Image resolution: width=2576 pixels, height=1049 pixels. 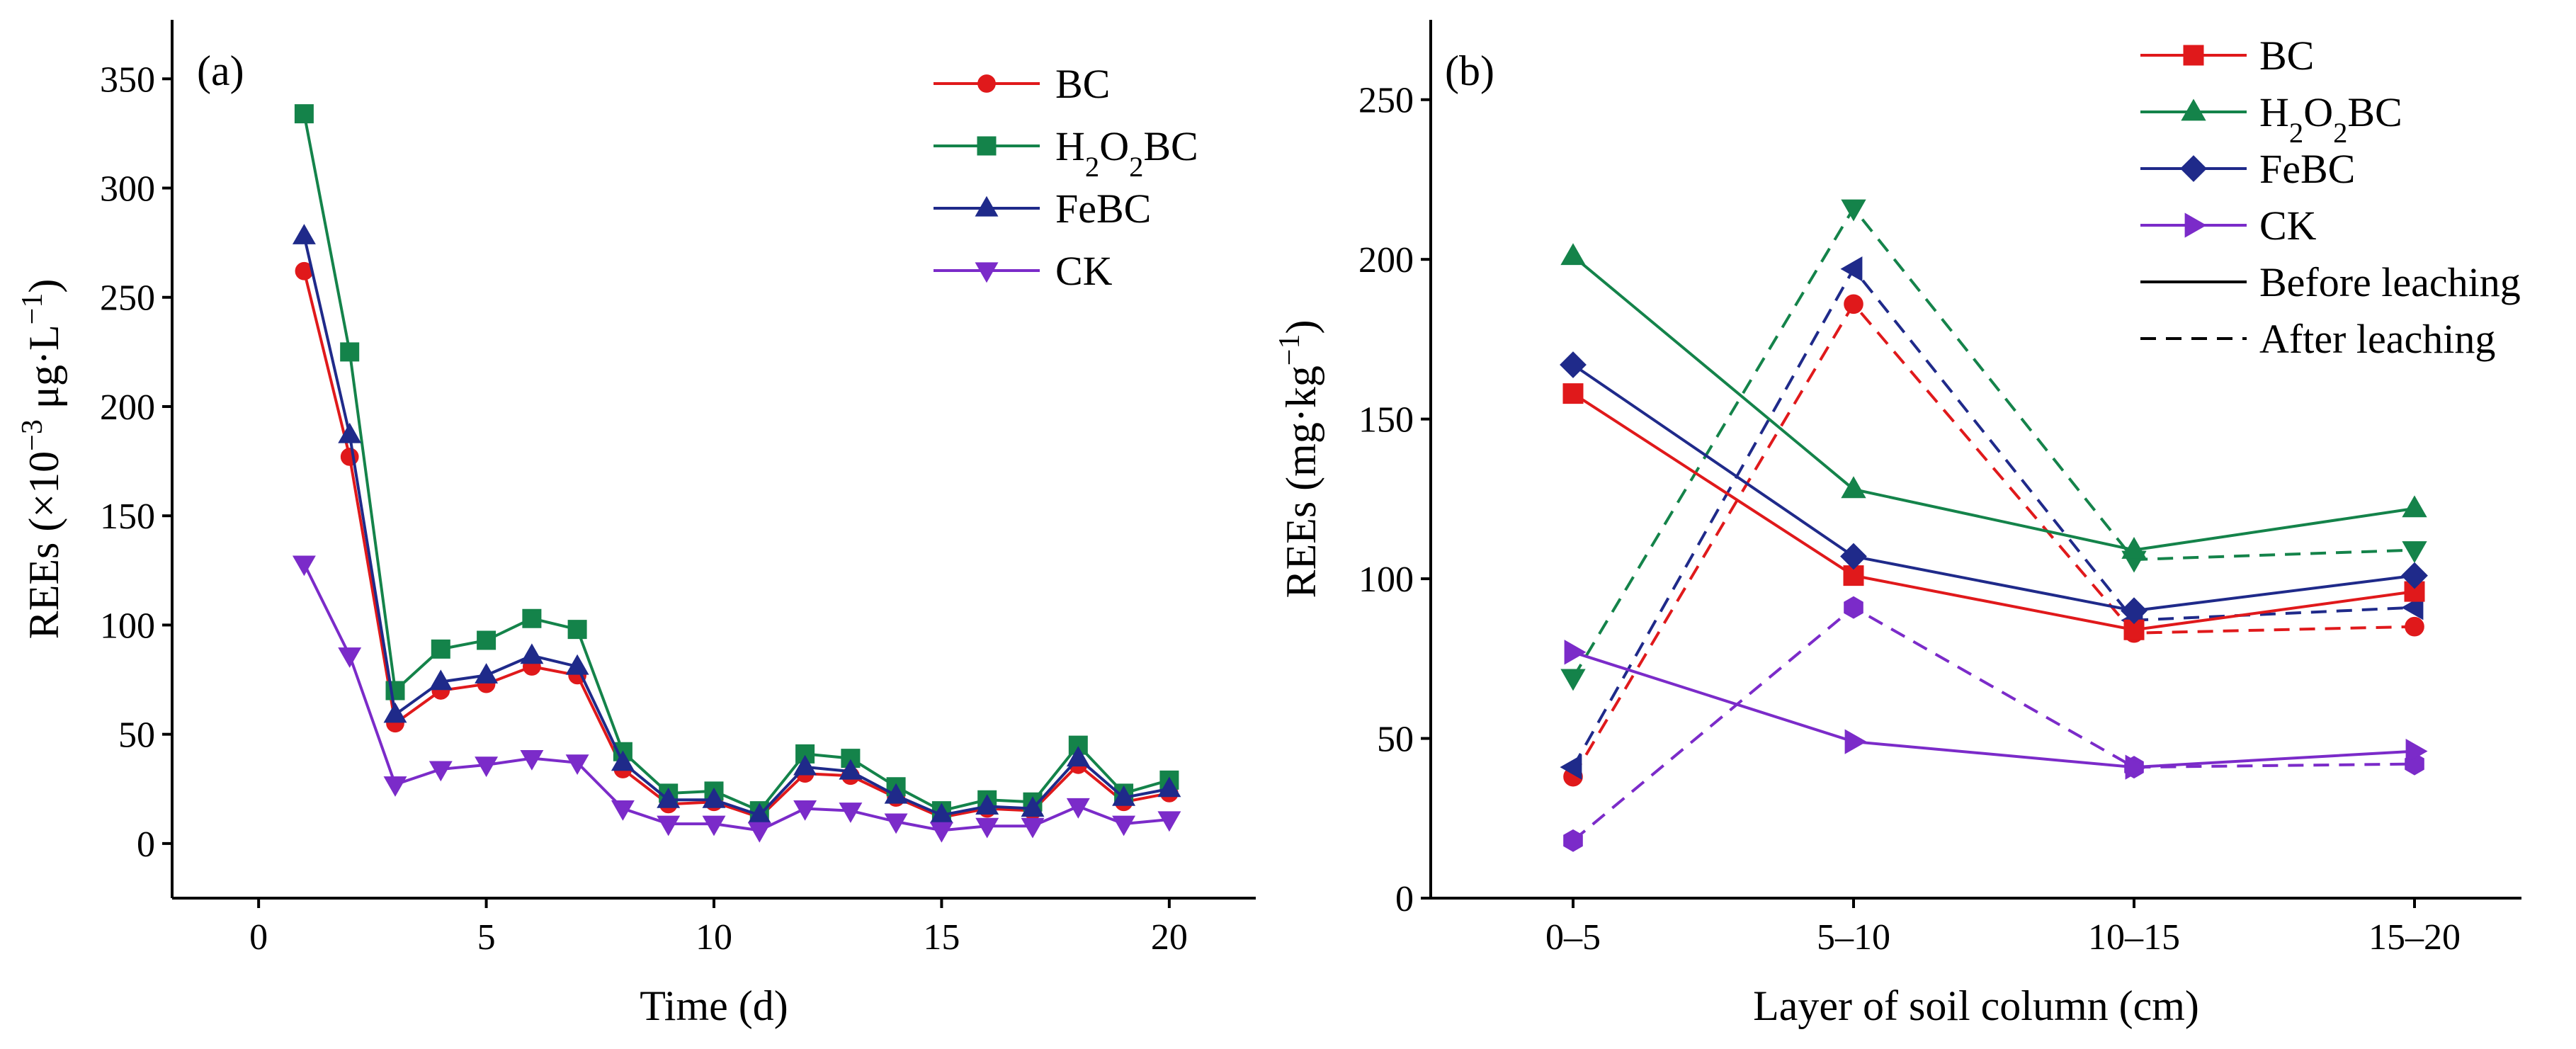 What do you see at coordinates (136, 735) in the screenshot?
I see `y-tick-label: 50` at bounding box center [136, 735].